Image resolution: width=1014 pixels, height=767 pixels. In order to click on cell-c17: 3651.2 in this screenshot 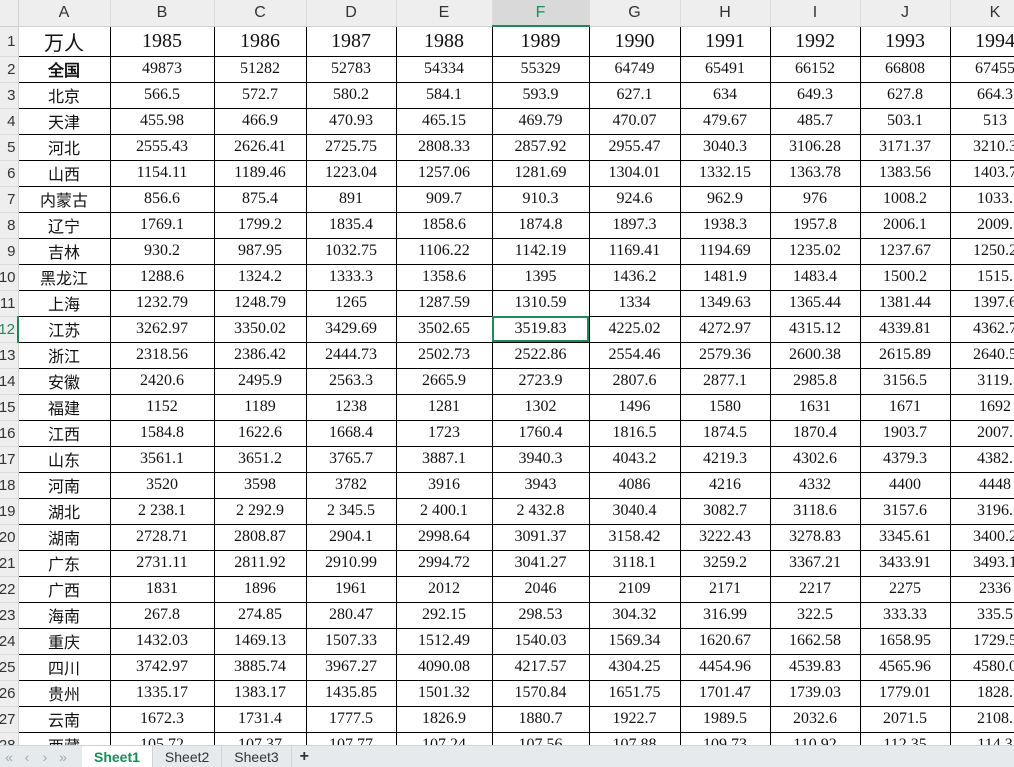, I will do `click(260, 459)`.